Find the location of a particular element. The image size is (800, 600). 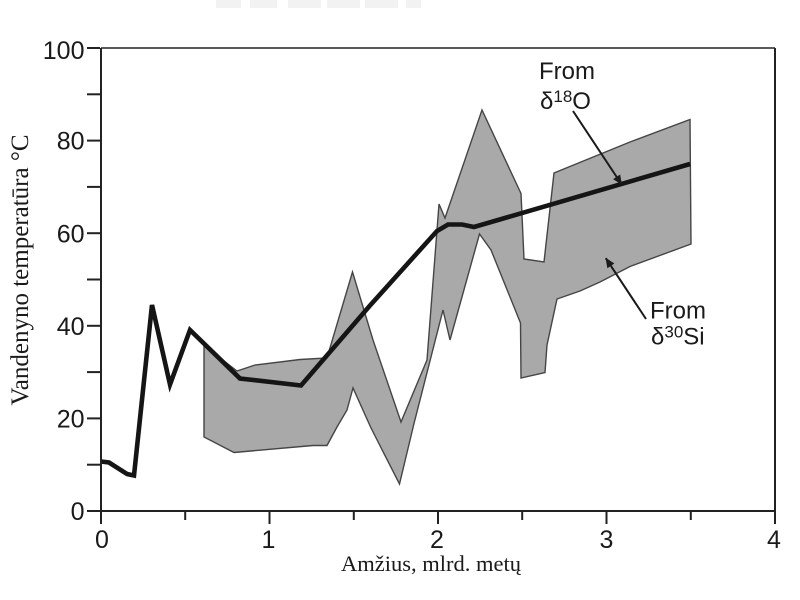

svg-text: Amžius, mlrd. metų is located at coordinates (431, 563).